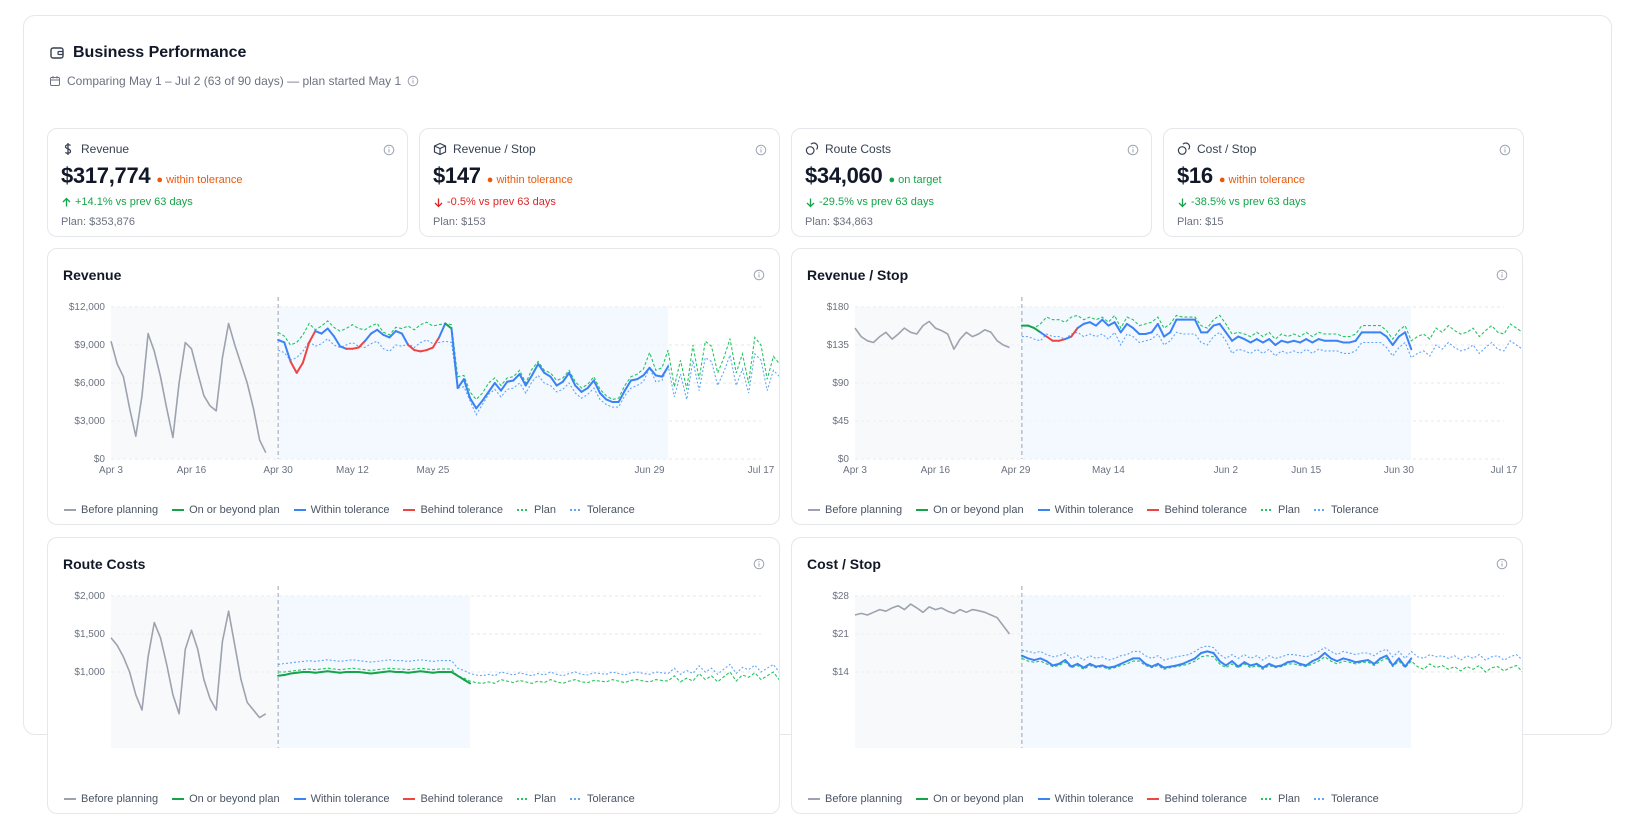 Image resolution: width=1634 pixels, height=814 pixels. I want to click on x-tick-label: Apr 29, so click(1016, 470).